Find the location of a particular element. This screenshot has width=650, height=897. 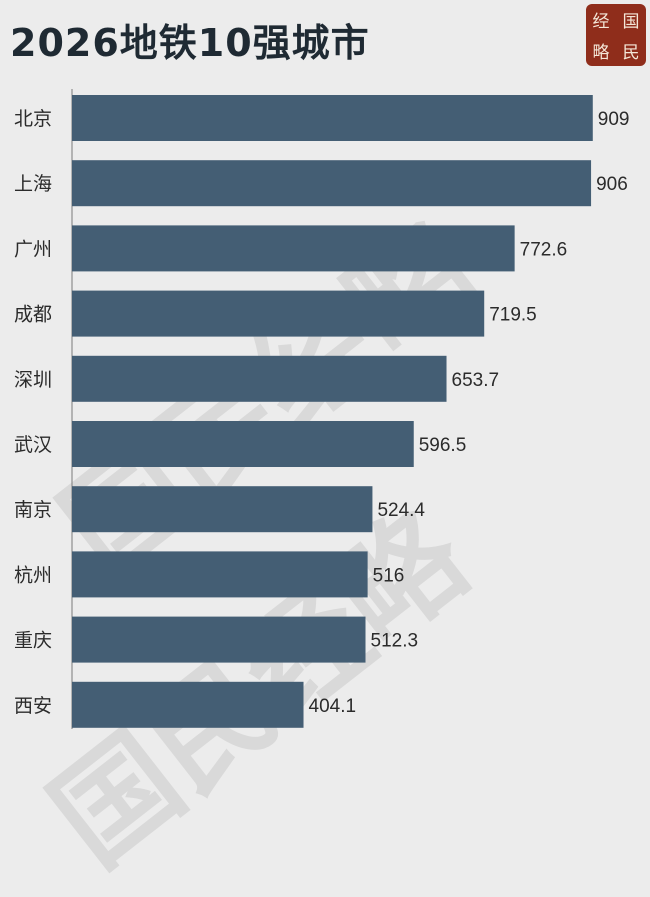

data-label: 906 is located at coordinates (612, 184).